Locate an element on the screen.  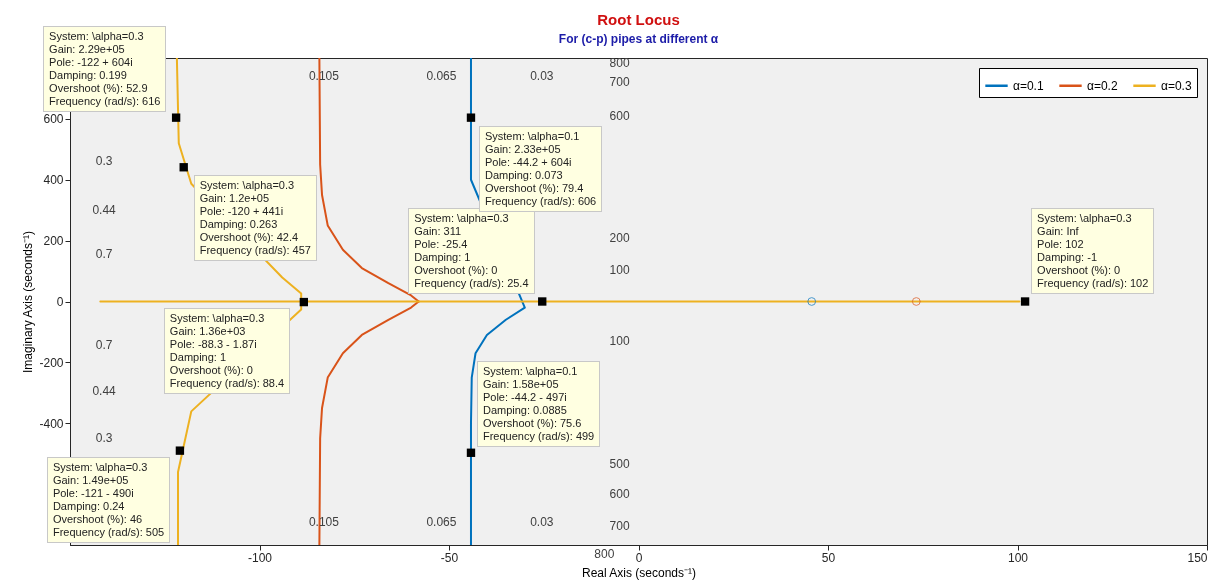
annotation: System: \alpha=0.3 Gain: 1.36e+03 Pole: -88.3 - 1.87i Damping: 1 Overshoot (%): 0 Frequency (rad/s): 88.4 is located at coordinates (227, 351).